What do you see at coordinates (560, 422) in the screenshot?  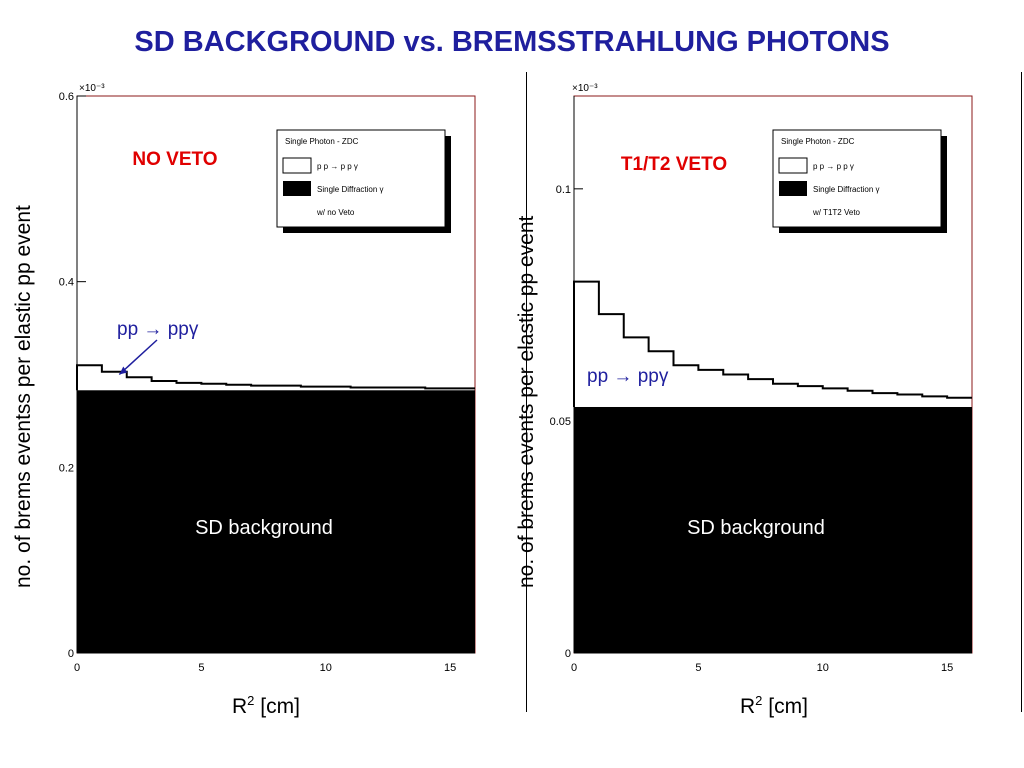 I see `panel2-y-tick-label: 0.05` at bounding box center [560, 422].